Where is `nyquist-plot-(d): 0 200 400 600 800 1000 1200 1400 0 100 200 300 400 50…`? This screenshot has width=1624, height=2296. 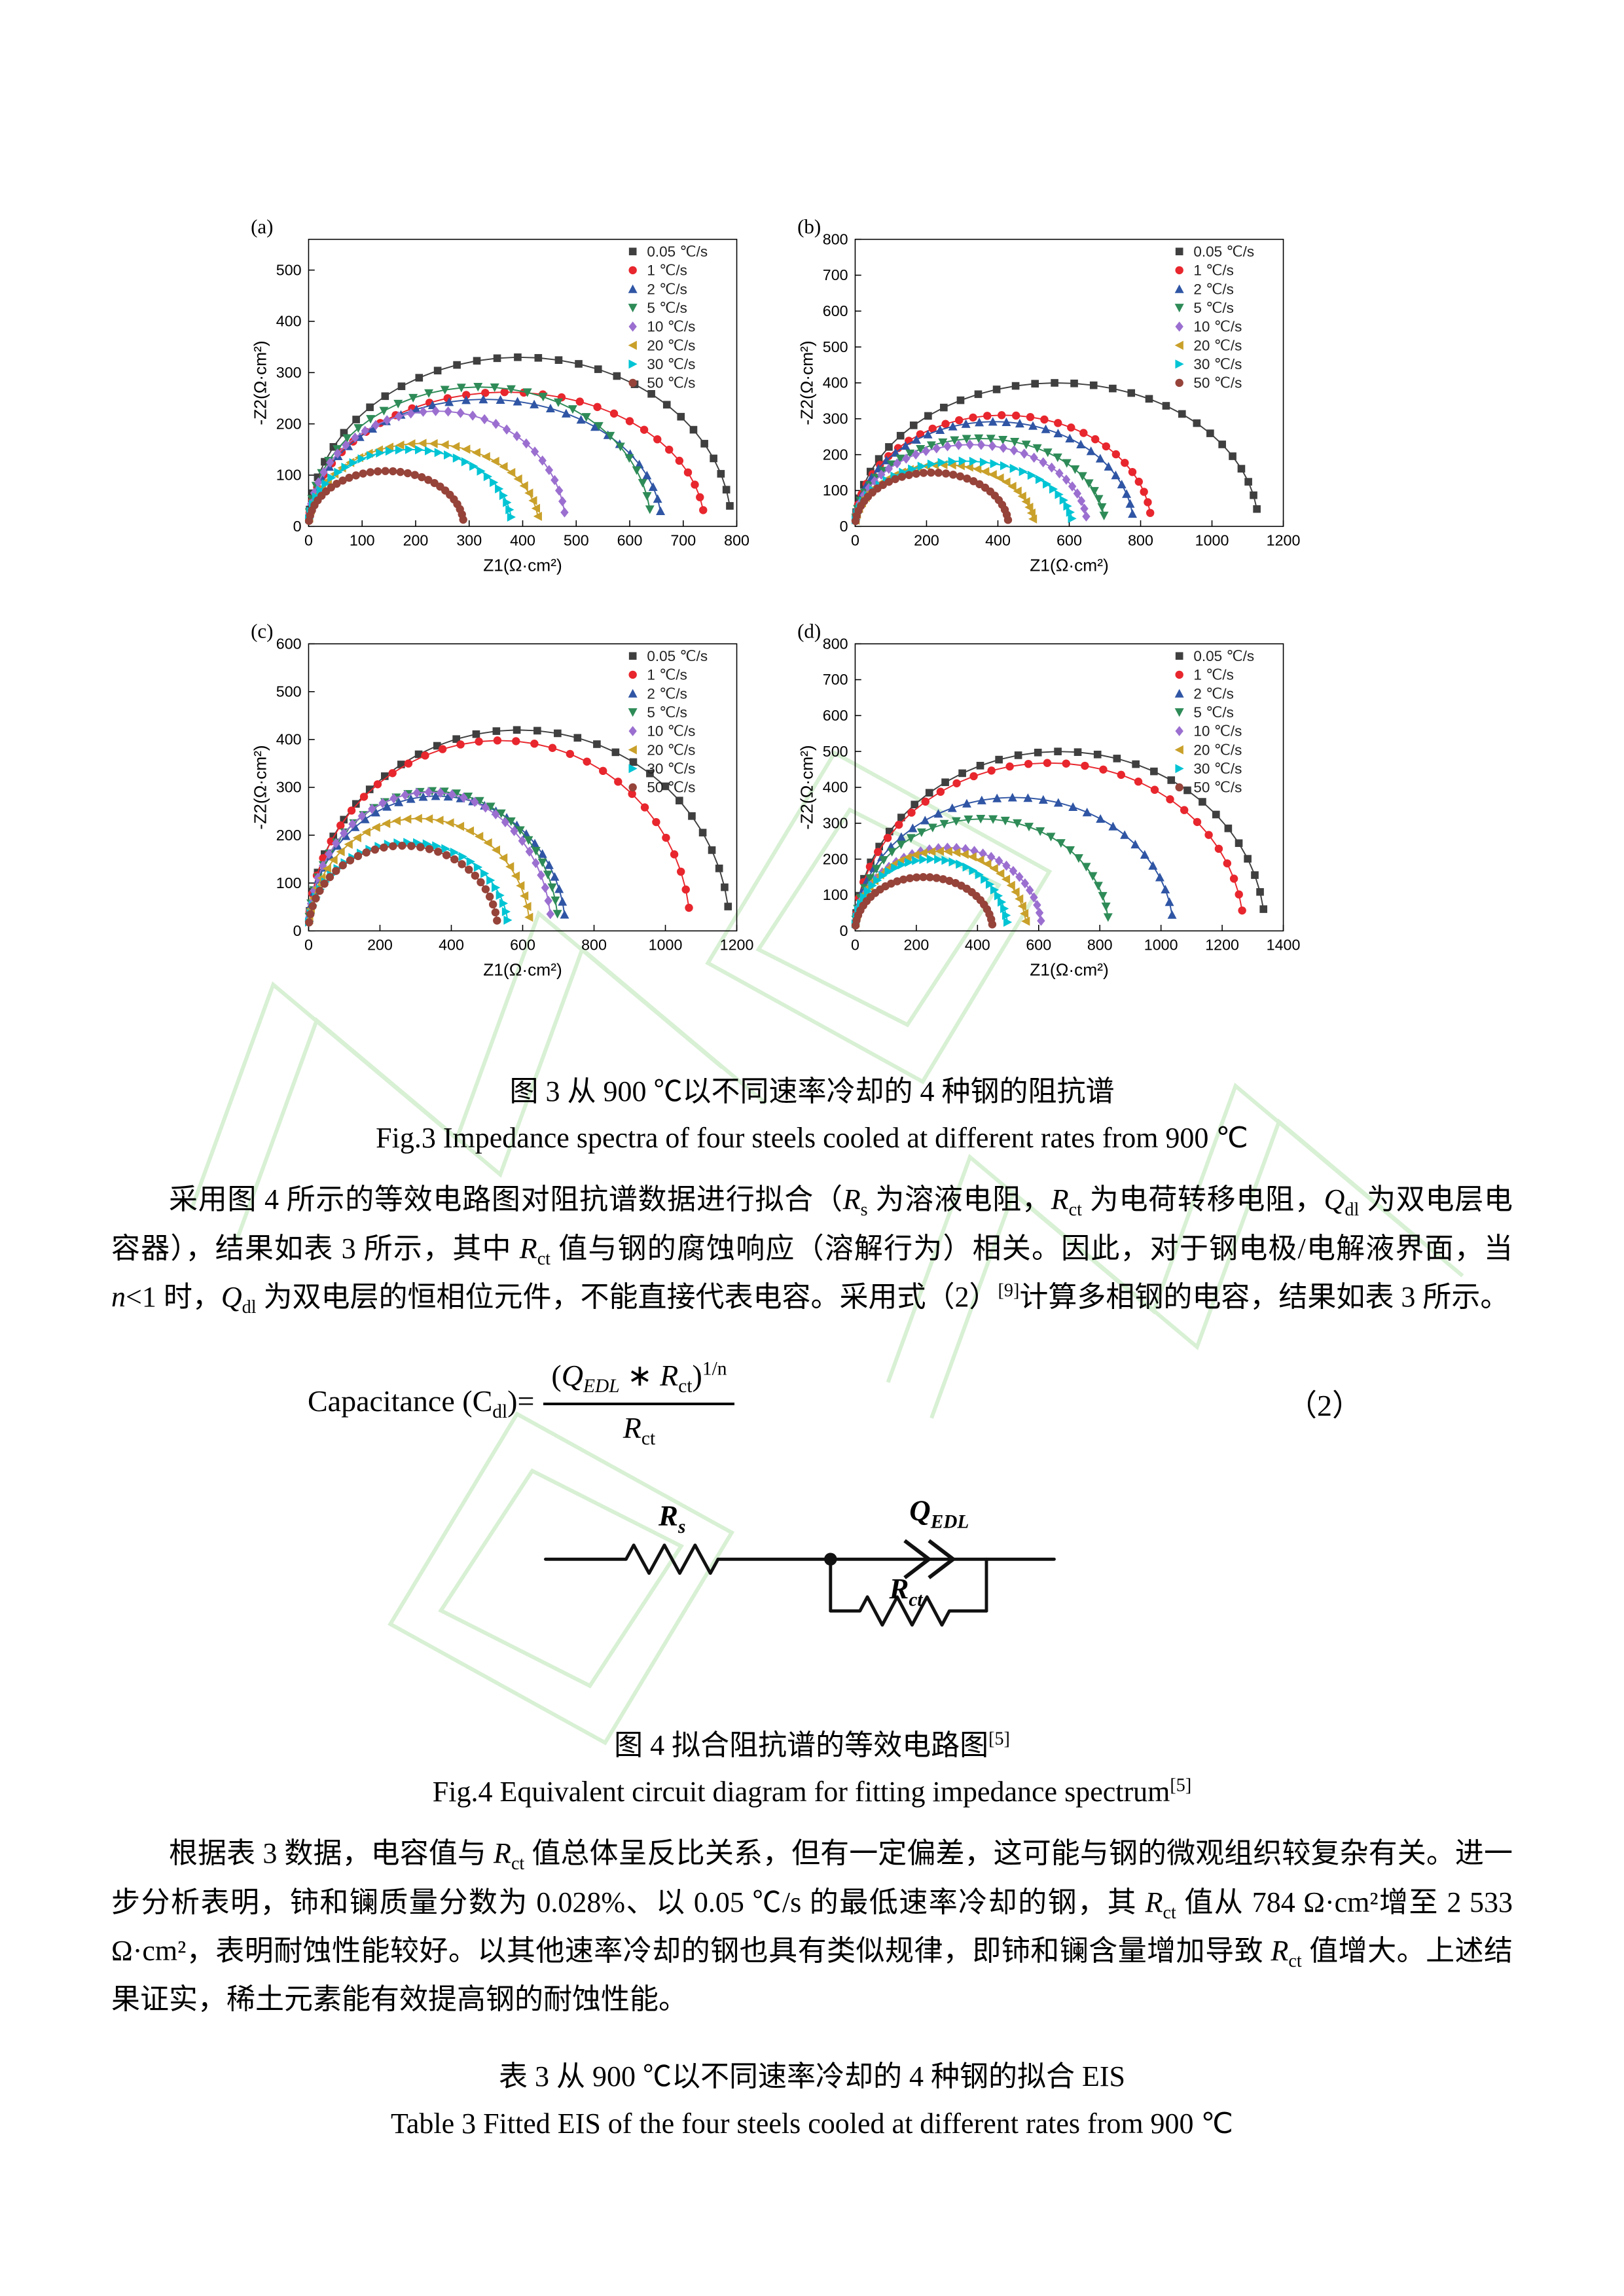
nyquist-plot-(d): 0 200 400 600 800 1000 1200 1400 0 100 200 300 400 50… is located at coordinates (1049, 799).